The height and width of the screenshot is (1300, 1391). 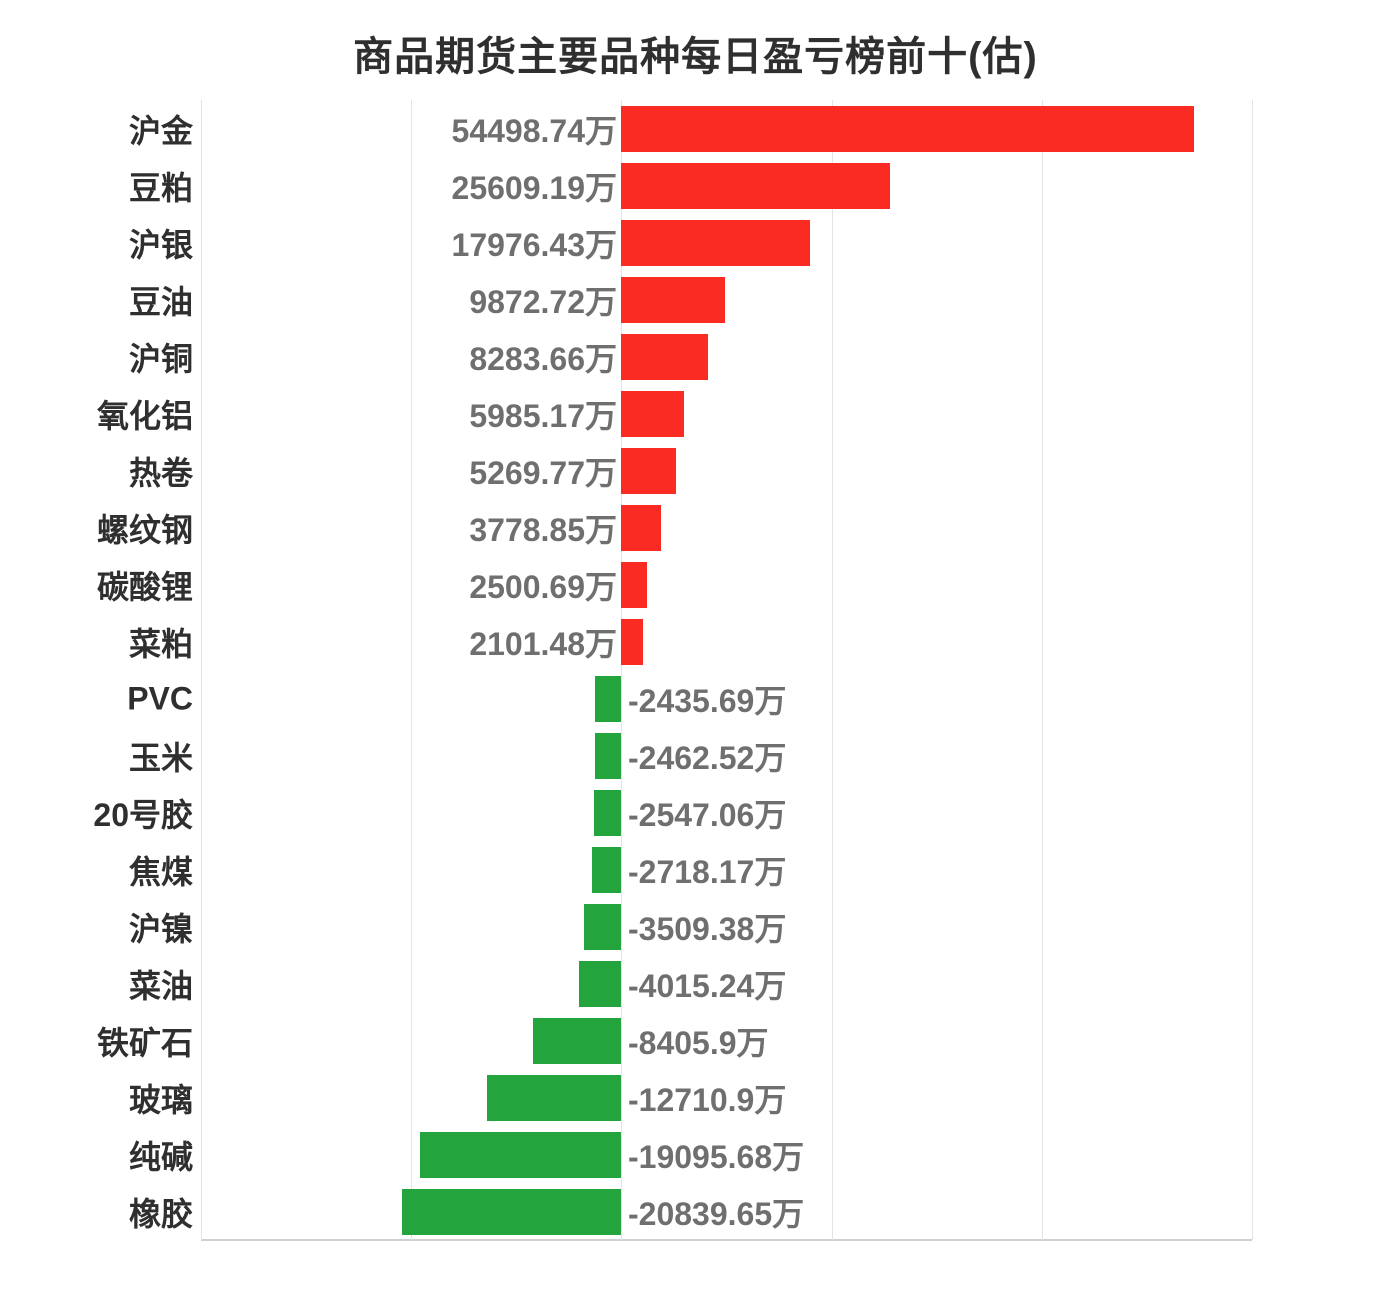 I want to click on category-label: 焦煤, so click(x=160, y=871).